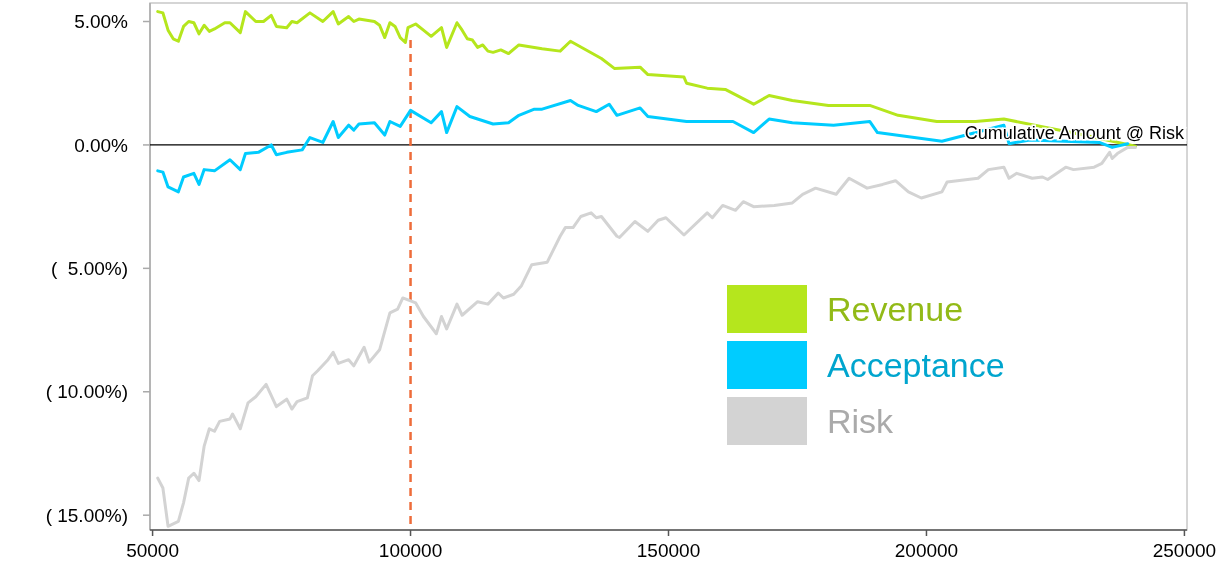  I want to click on legend-label: Acceptance, so click(916, 364).